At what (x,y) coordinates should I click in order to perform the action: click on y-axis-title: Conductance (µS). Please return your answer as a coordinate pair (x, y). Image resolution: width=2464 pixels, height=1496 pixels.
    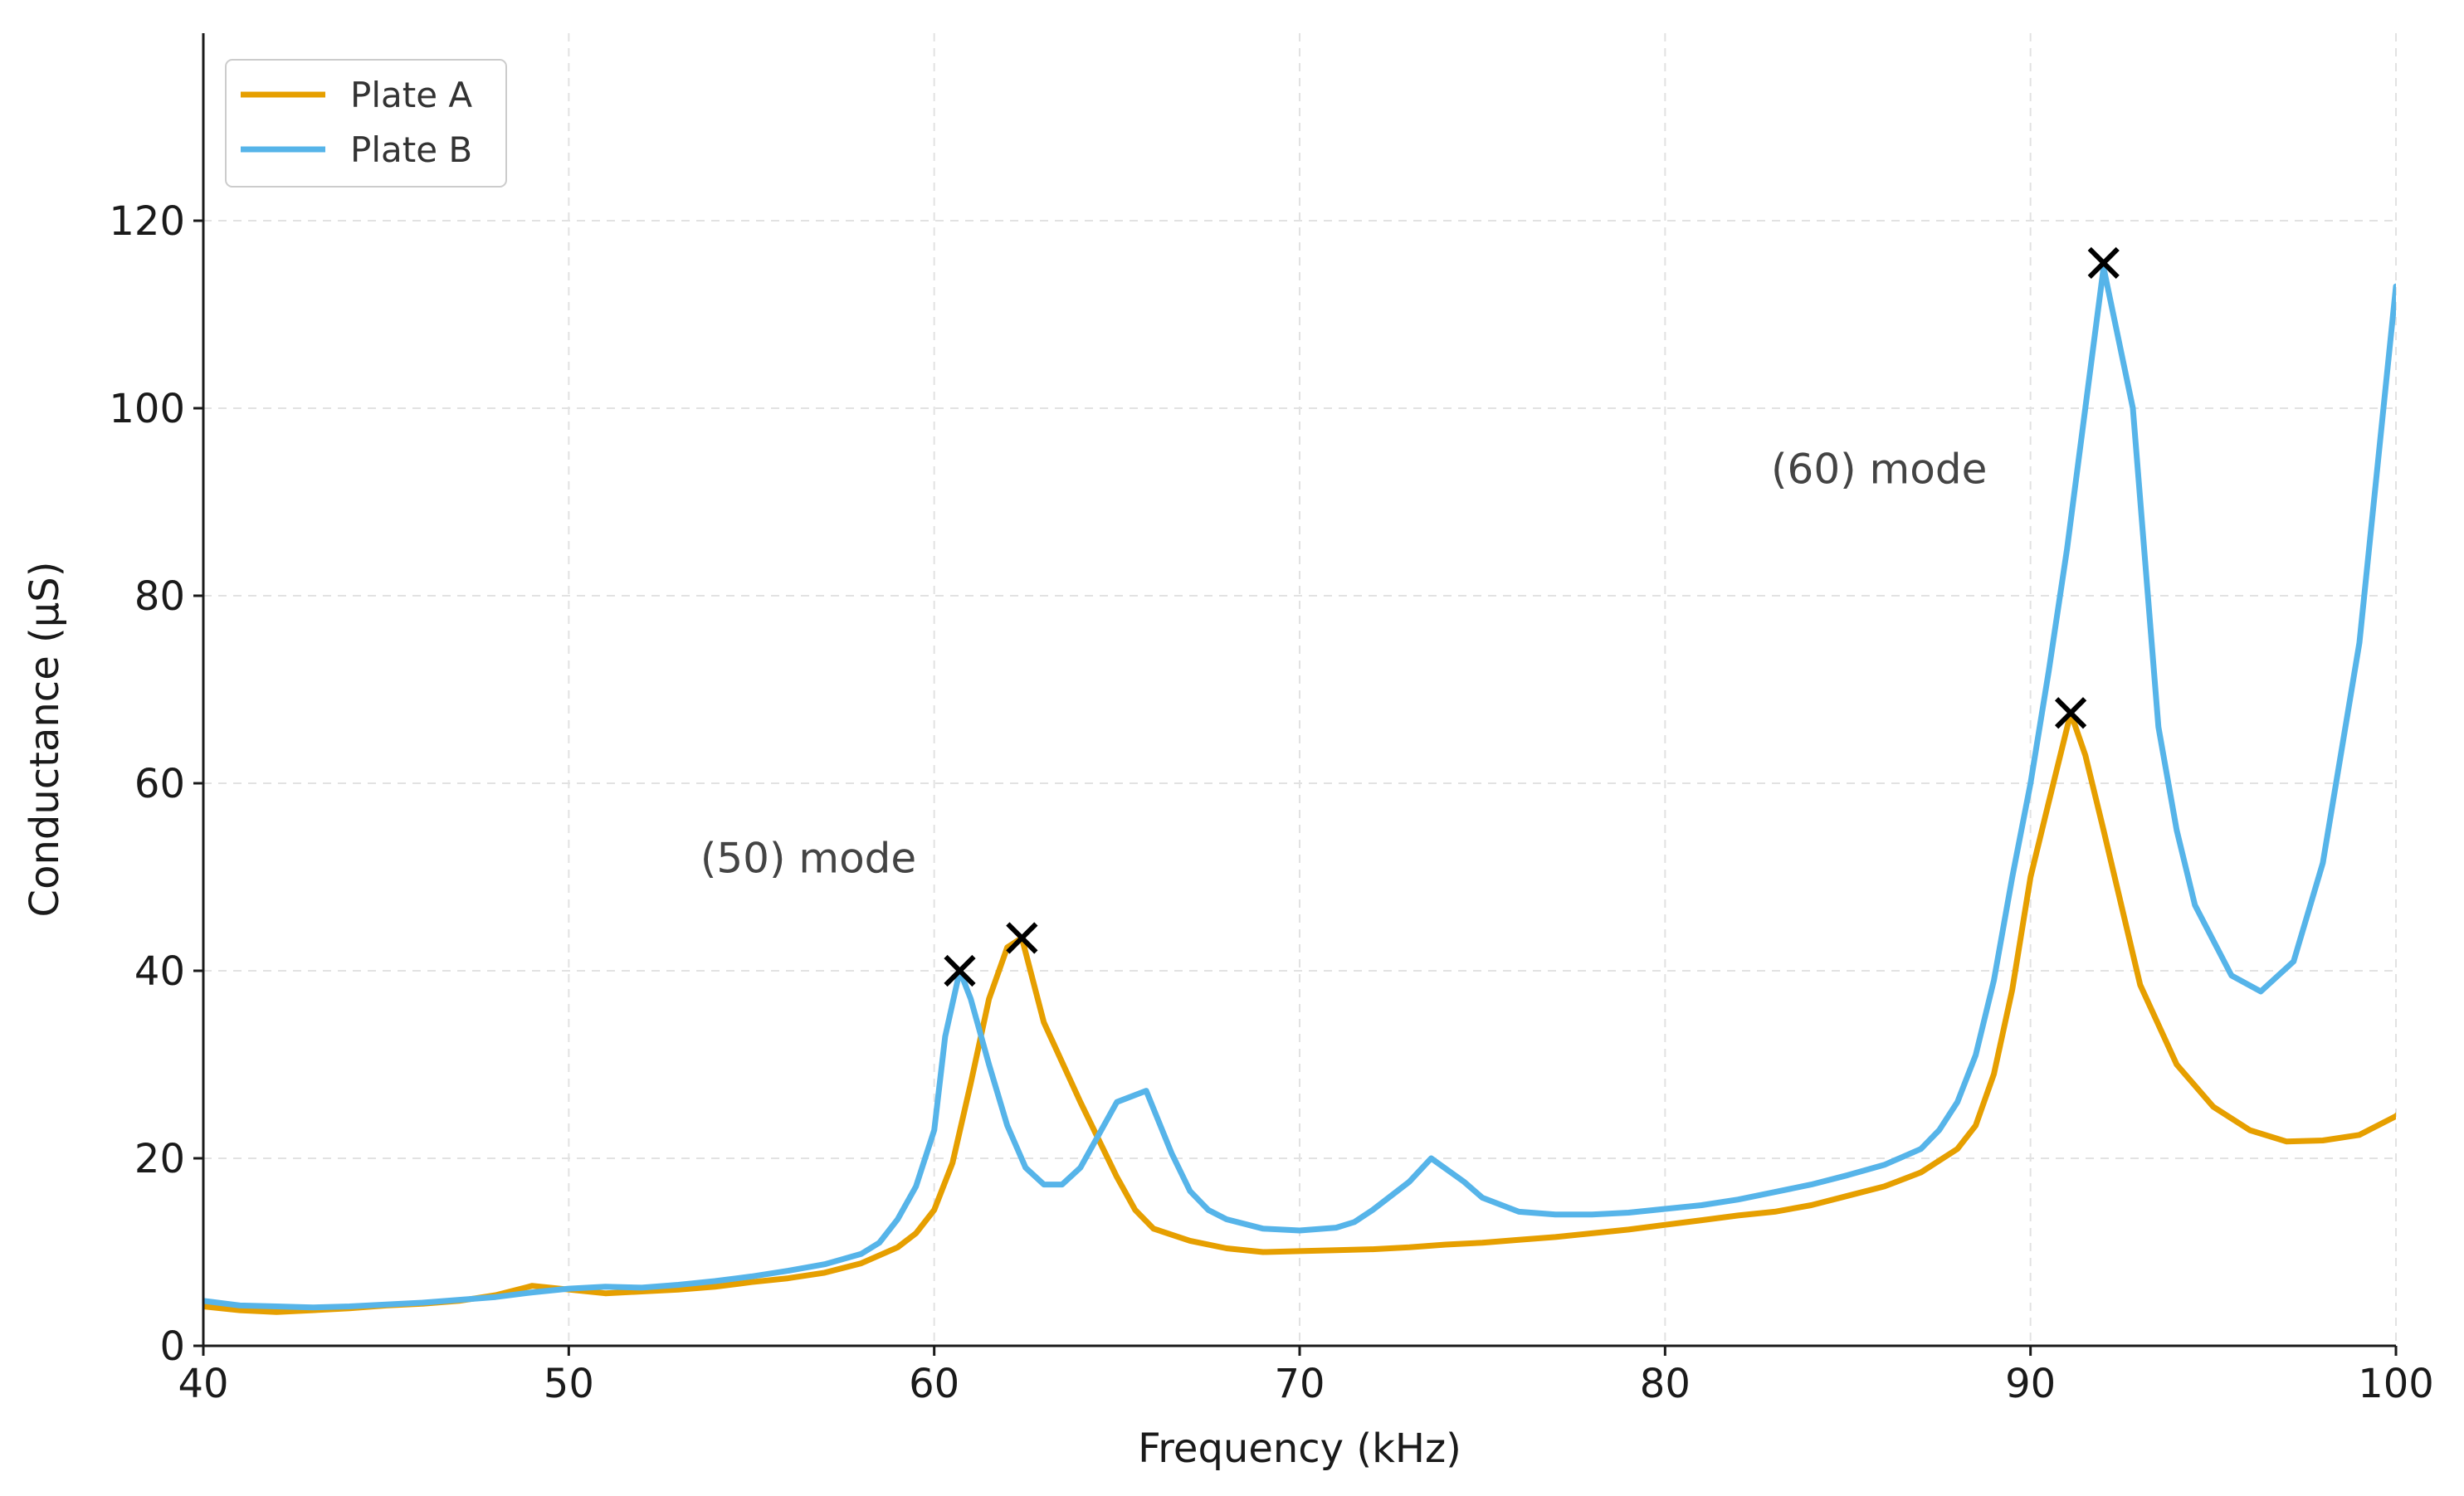
    Looking at the image, I should click on (45, 740).